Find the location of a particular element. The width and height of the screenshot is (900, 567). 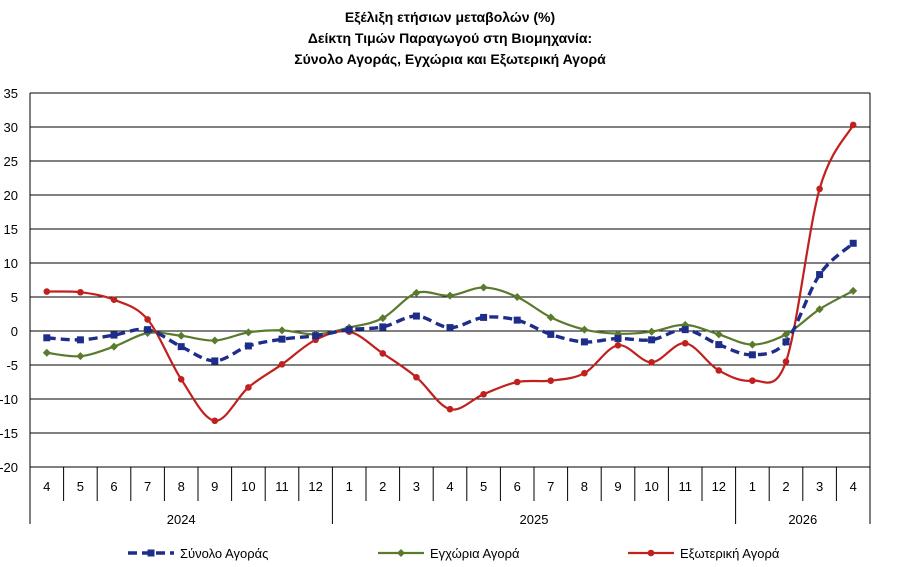

y-tick-label: -5 is located at coordinates (12, 365).